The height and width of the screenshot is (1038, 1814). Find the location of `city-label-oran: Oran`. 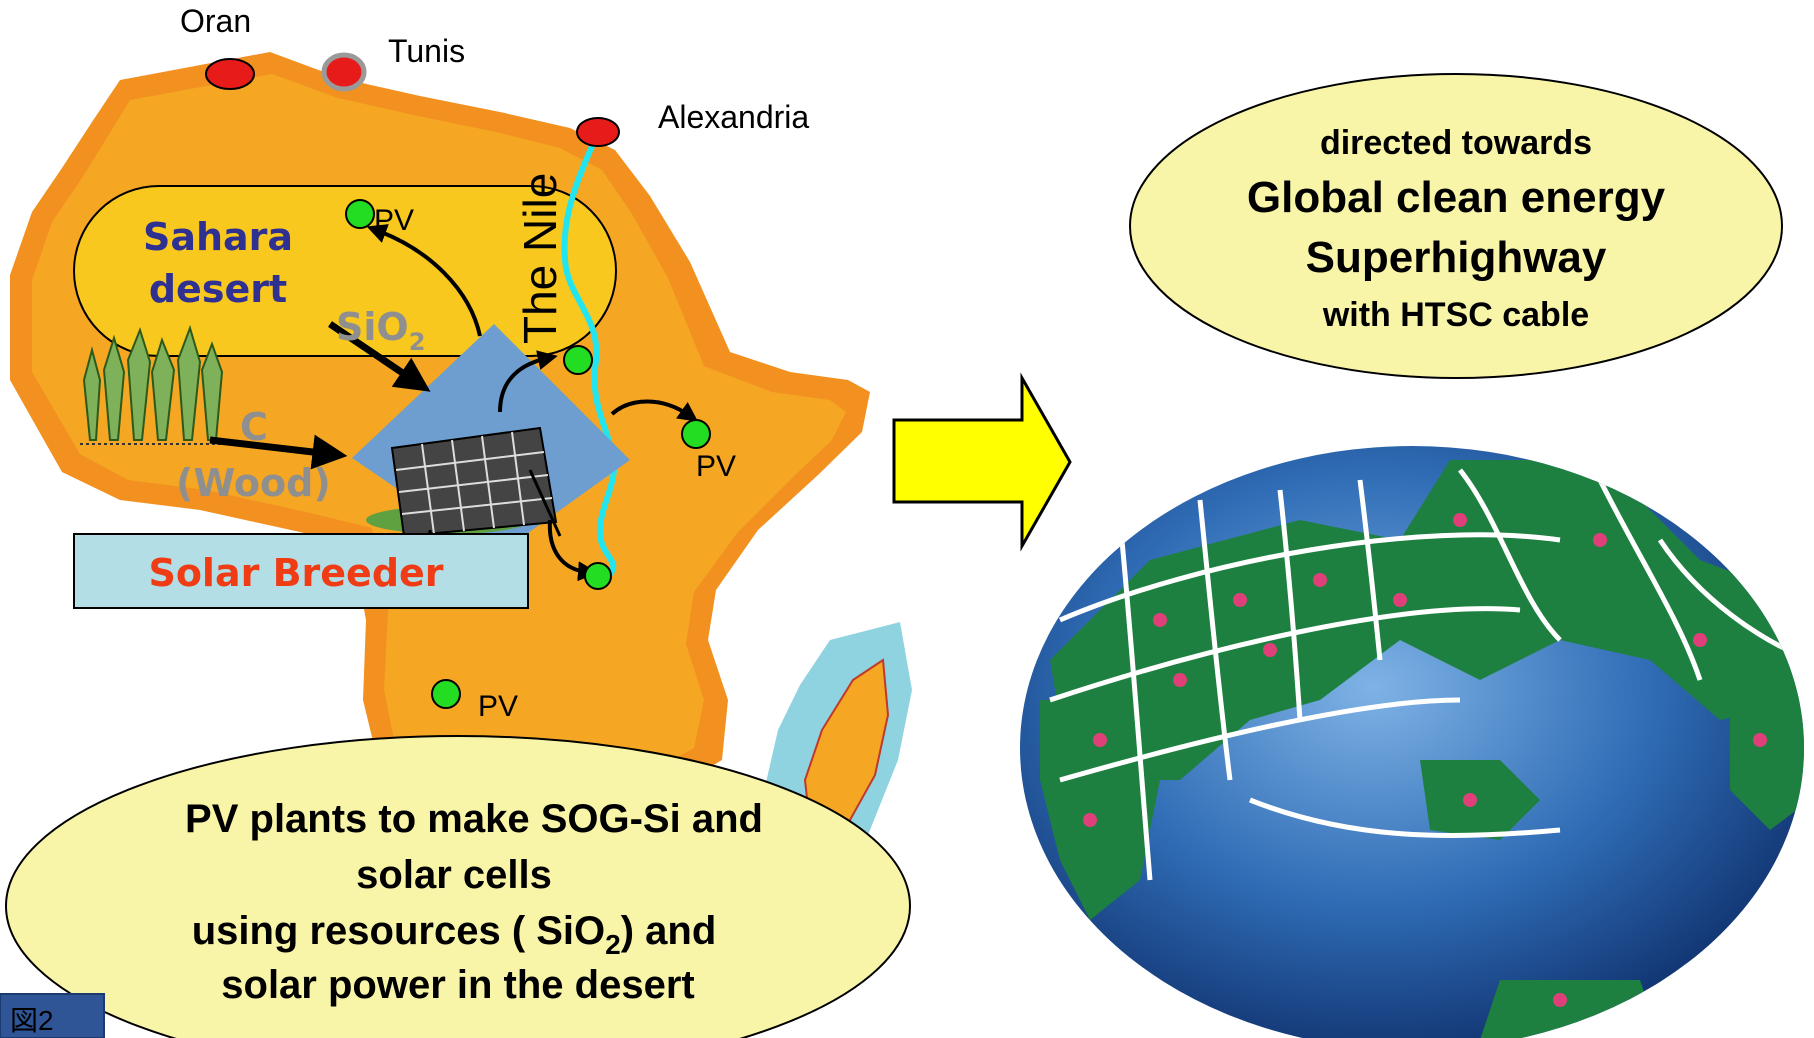

city-label-oran: Oran is located at coordinates (215, 21).